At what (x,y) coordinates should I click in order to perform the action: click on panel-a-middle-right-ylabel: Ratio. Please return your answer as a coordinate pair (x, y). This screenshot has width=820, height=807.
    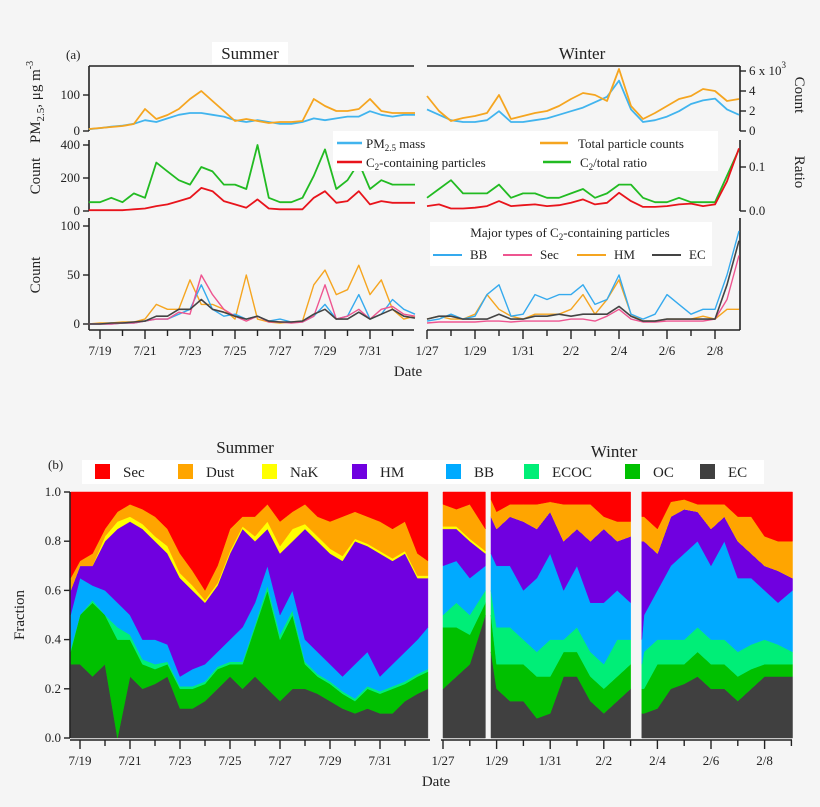
    Looking at the image, I should click on (799, 172).